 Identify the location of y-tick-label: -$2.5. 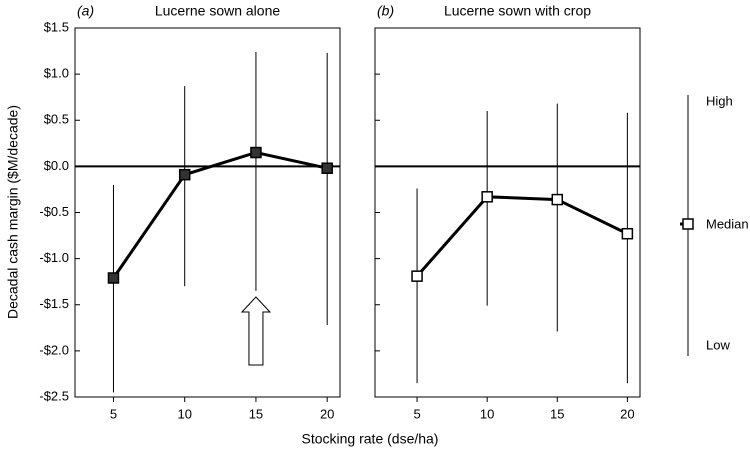
(54, 395).